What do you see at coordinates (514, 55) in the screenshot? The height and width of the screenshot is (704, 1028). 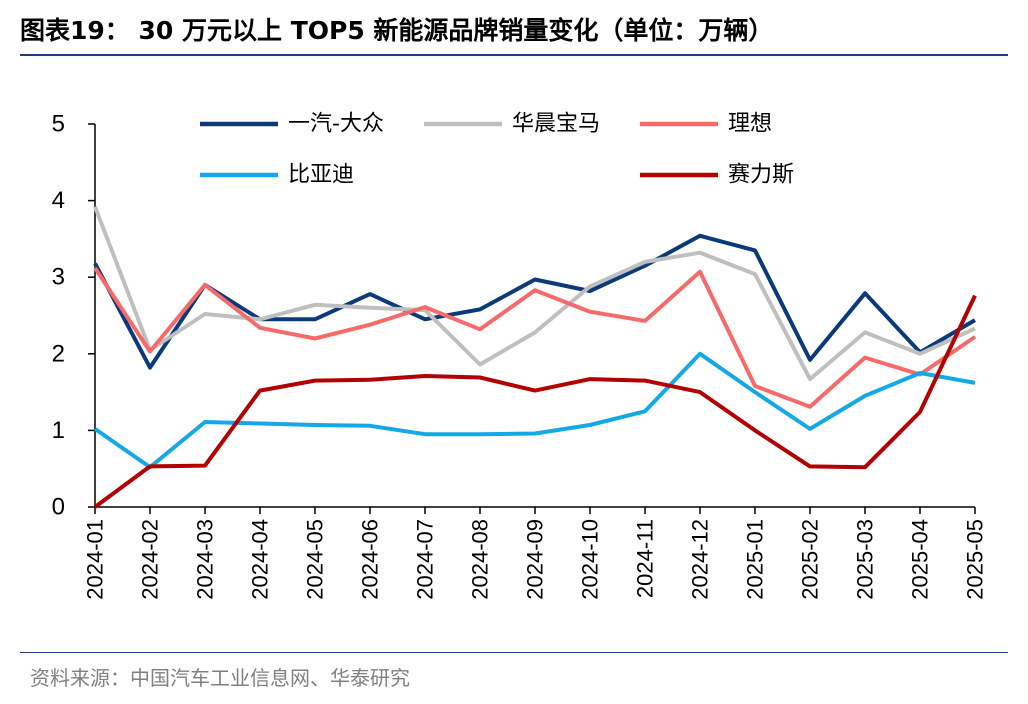 I see `title-divider` at bounding box center [514, 55].